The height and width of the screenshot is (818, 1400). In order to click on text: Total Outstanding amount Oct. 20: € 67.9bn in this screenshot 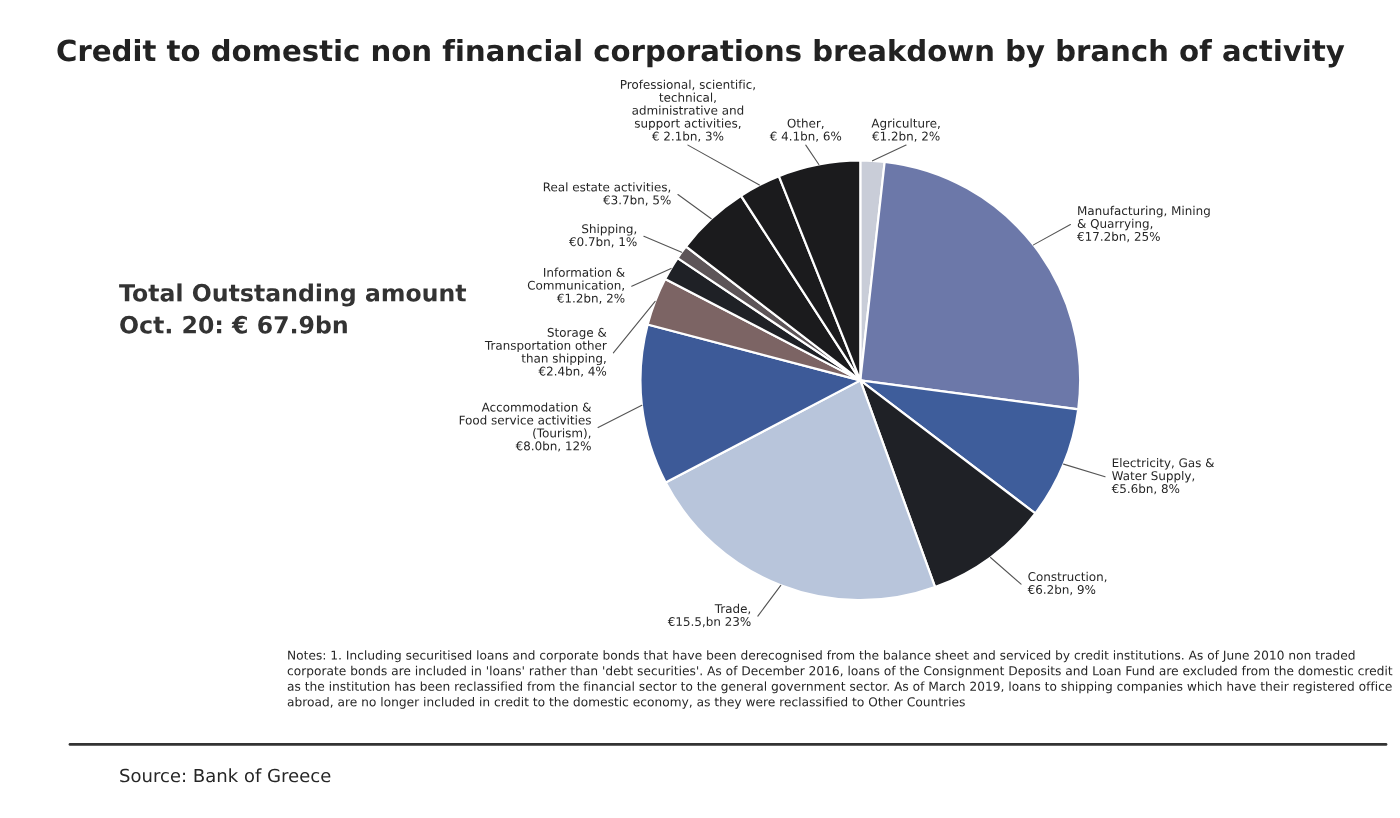, I will do `click(293, 308)`.